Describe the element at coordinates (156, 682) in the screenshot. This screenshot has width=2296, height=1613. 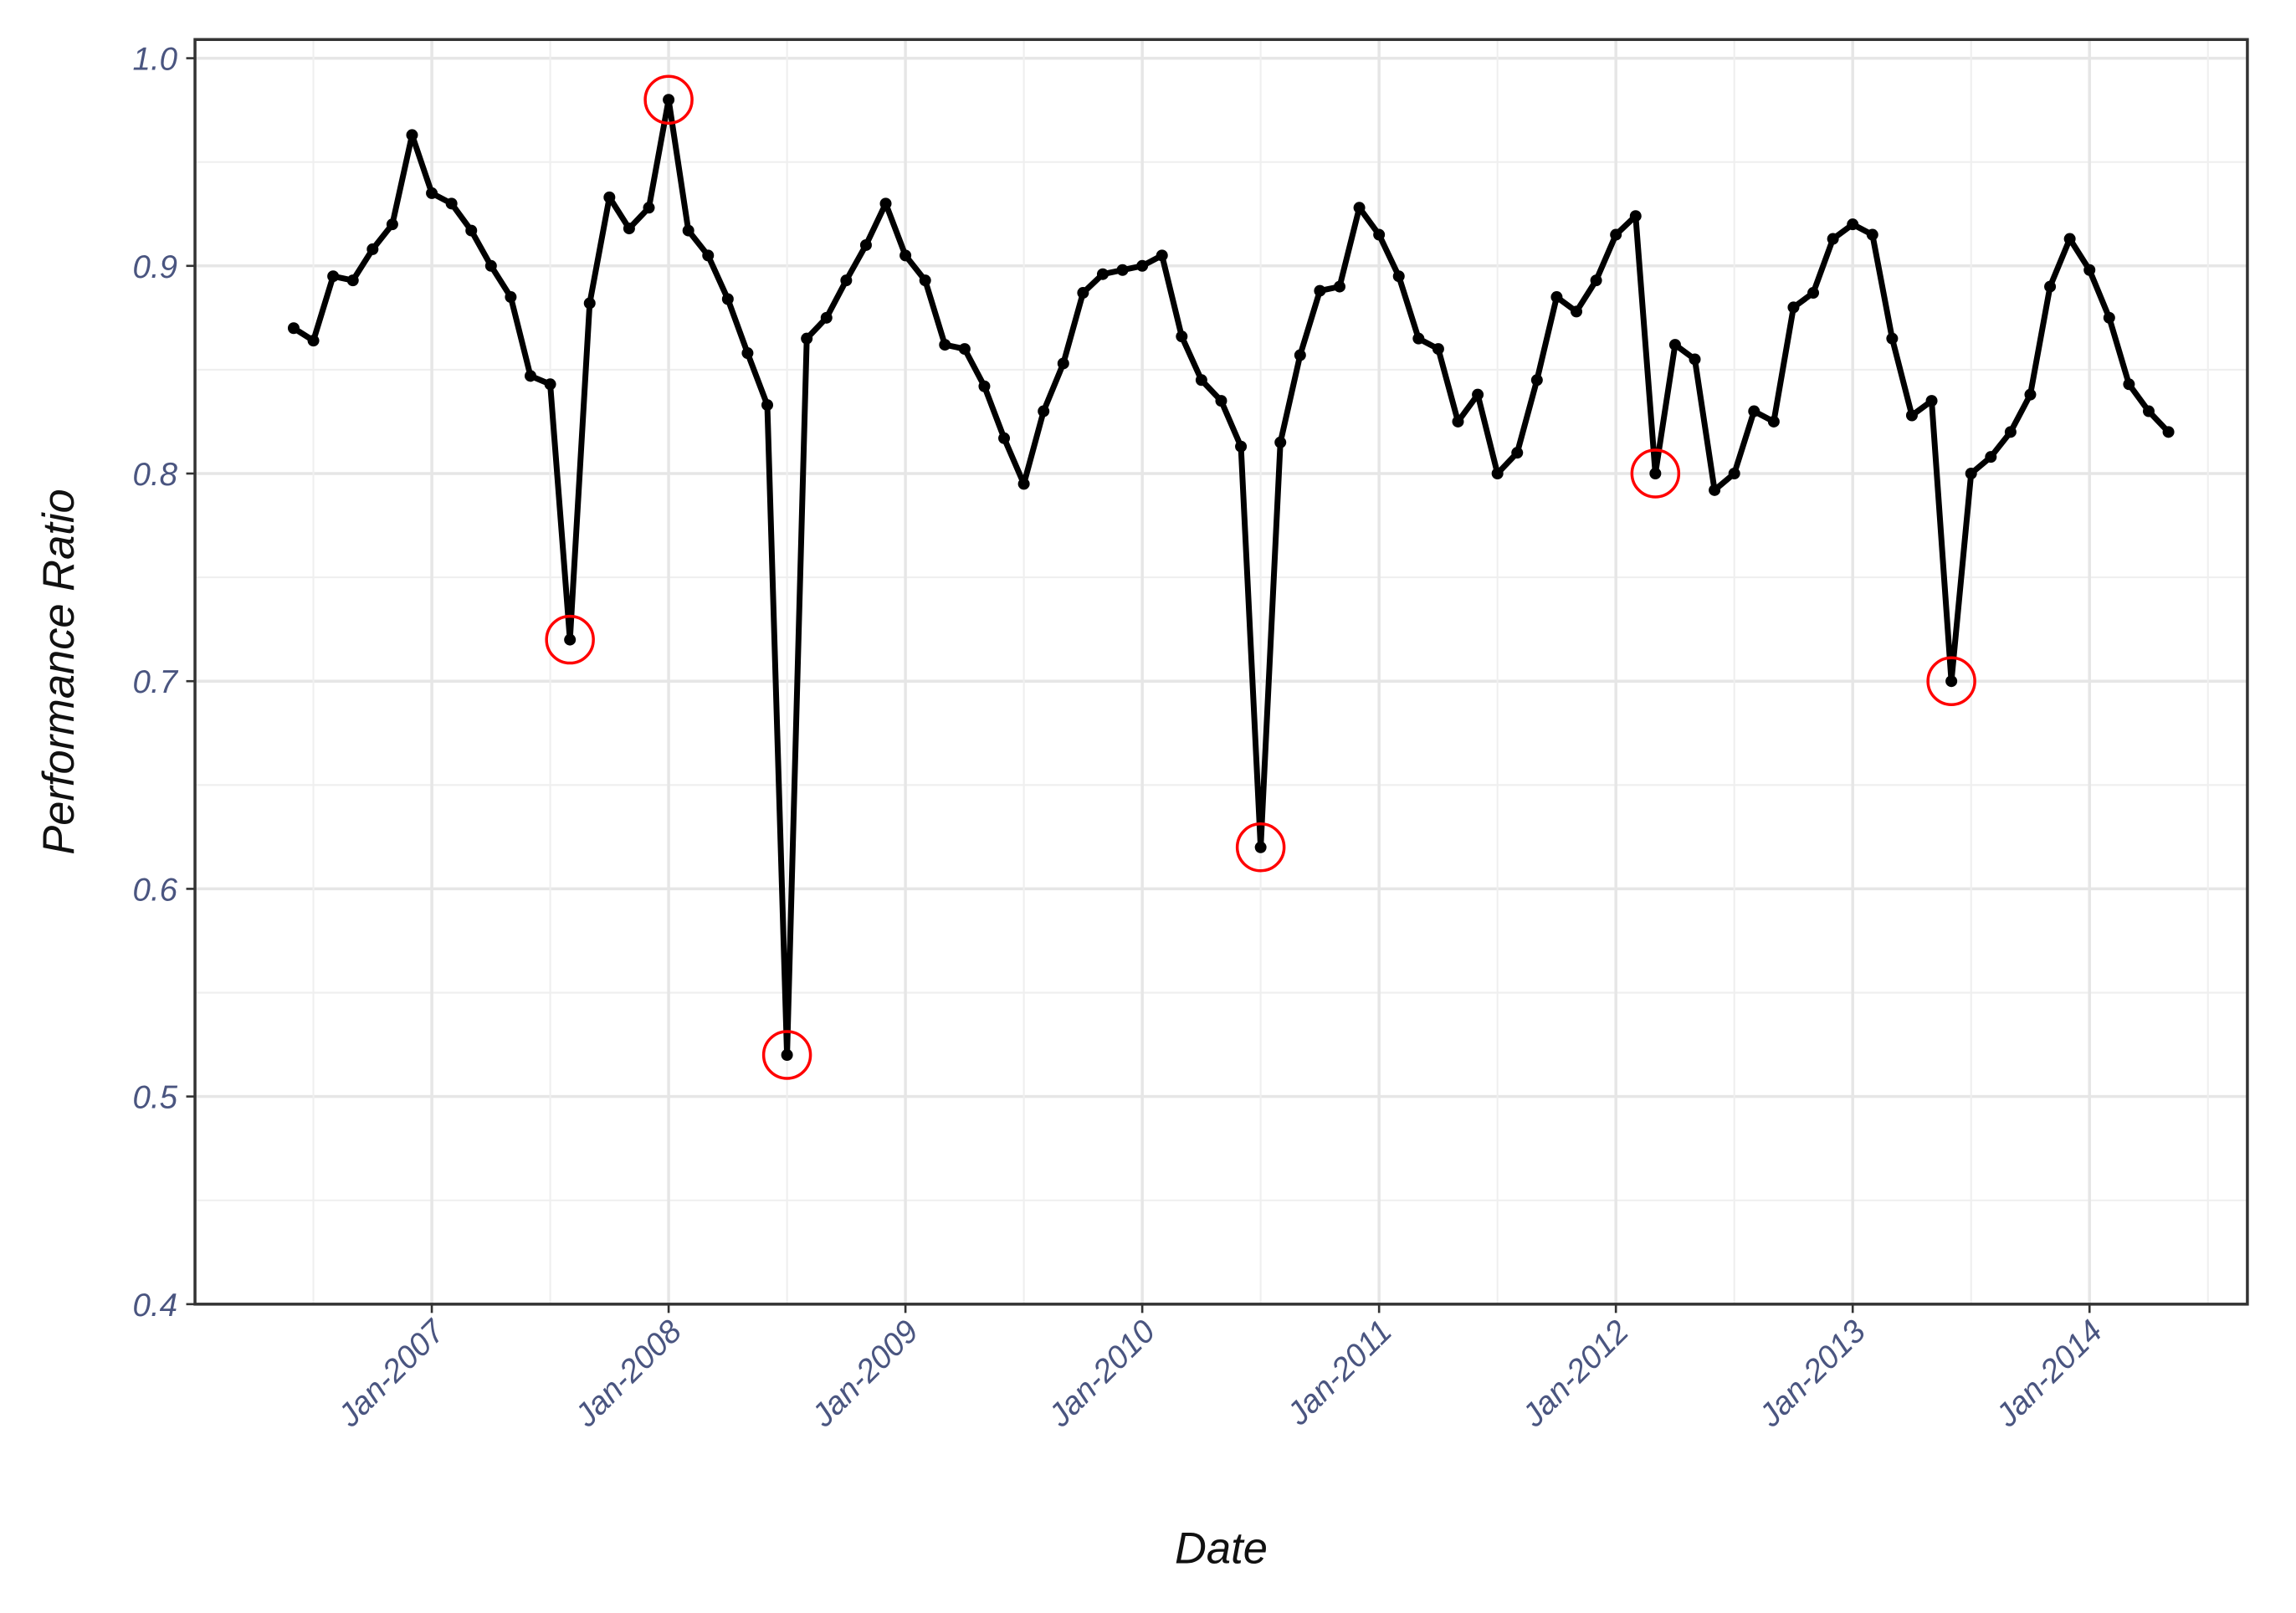
I see `y-tick-label: 0.7` at that location.